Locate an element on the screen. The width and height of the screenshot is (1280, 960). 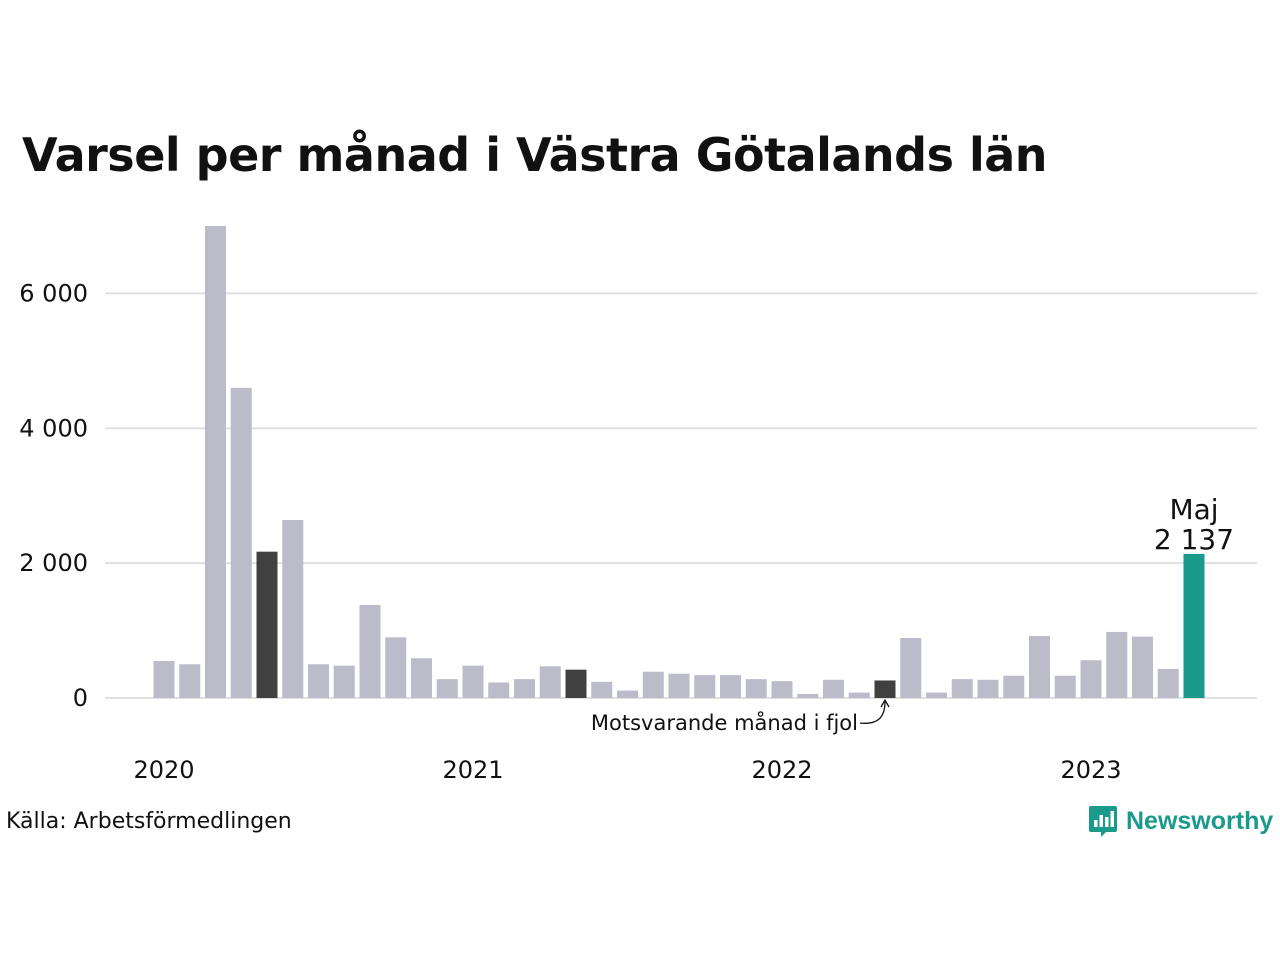
x-tick-label: 2022 is located at coordinates (781, 770).